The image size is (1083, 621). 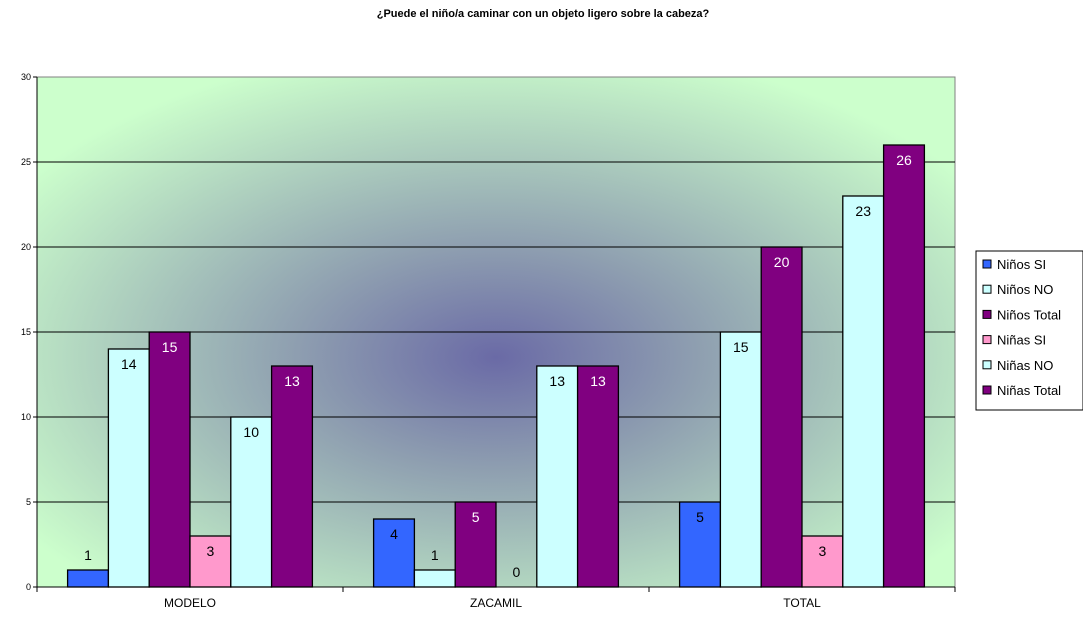 What do you see at coordinates (26, 77) in the screenshot?
I see `y-tick-label: 30` at bounding box center [26, 77].